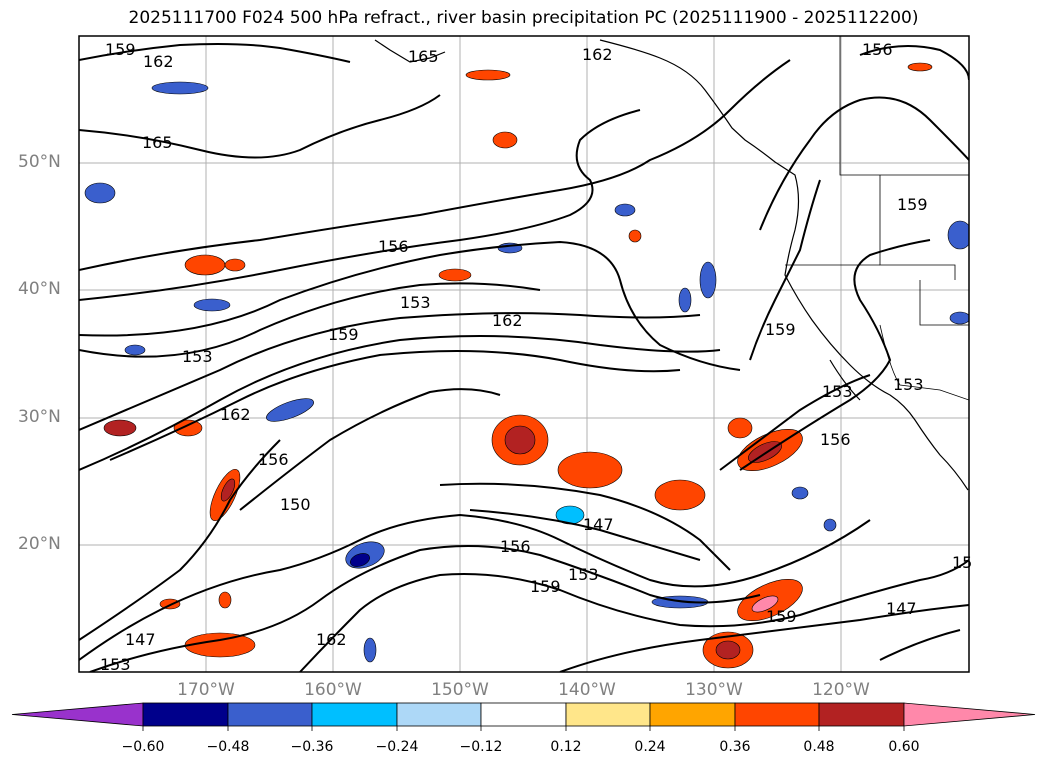  What do you see at coordinates (877, 218) in the screenshot?
I see `political-borders` at bounding box center [877, 218].